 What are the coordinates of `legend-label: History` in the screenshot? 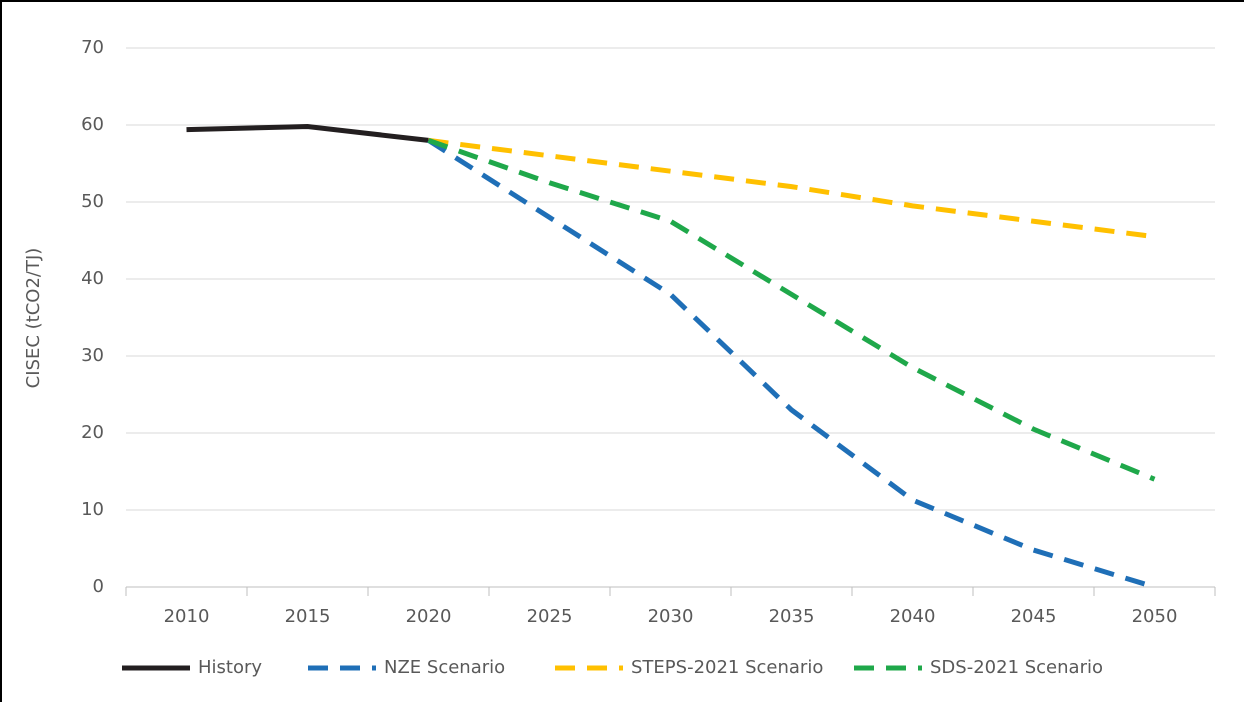 It's located at (230, 667).